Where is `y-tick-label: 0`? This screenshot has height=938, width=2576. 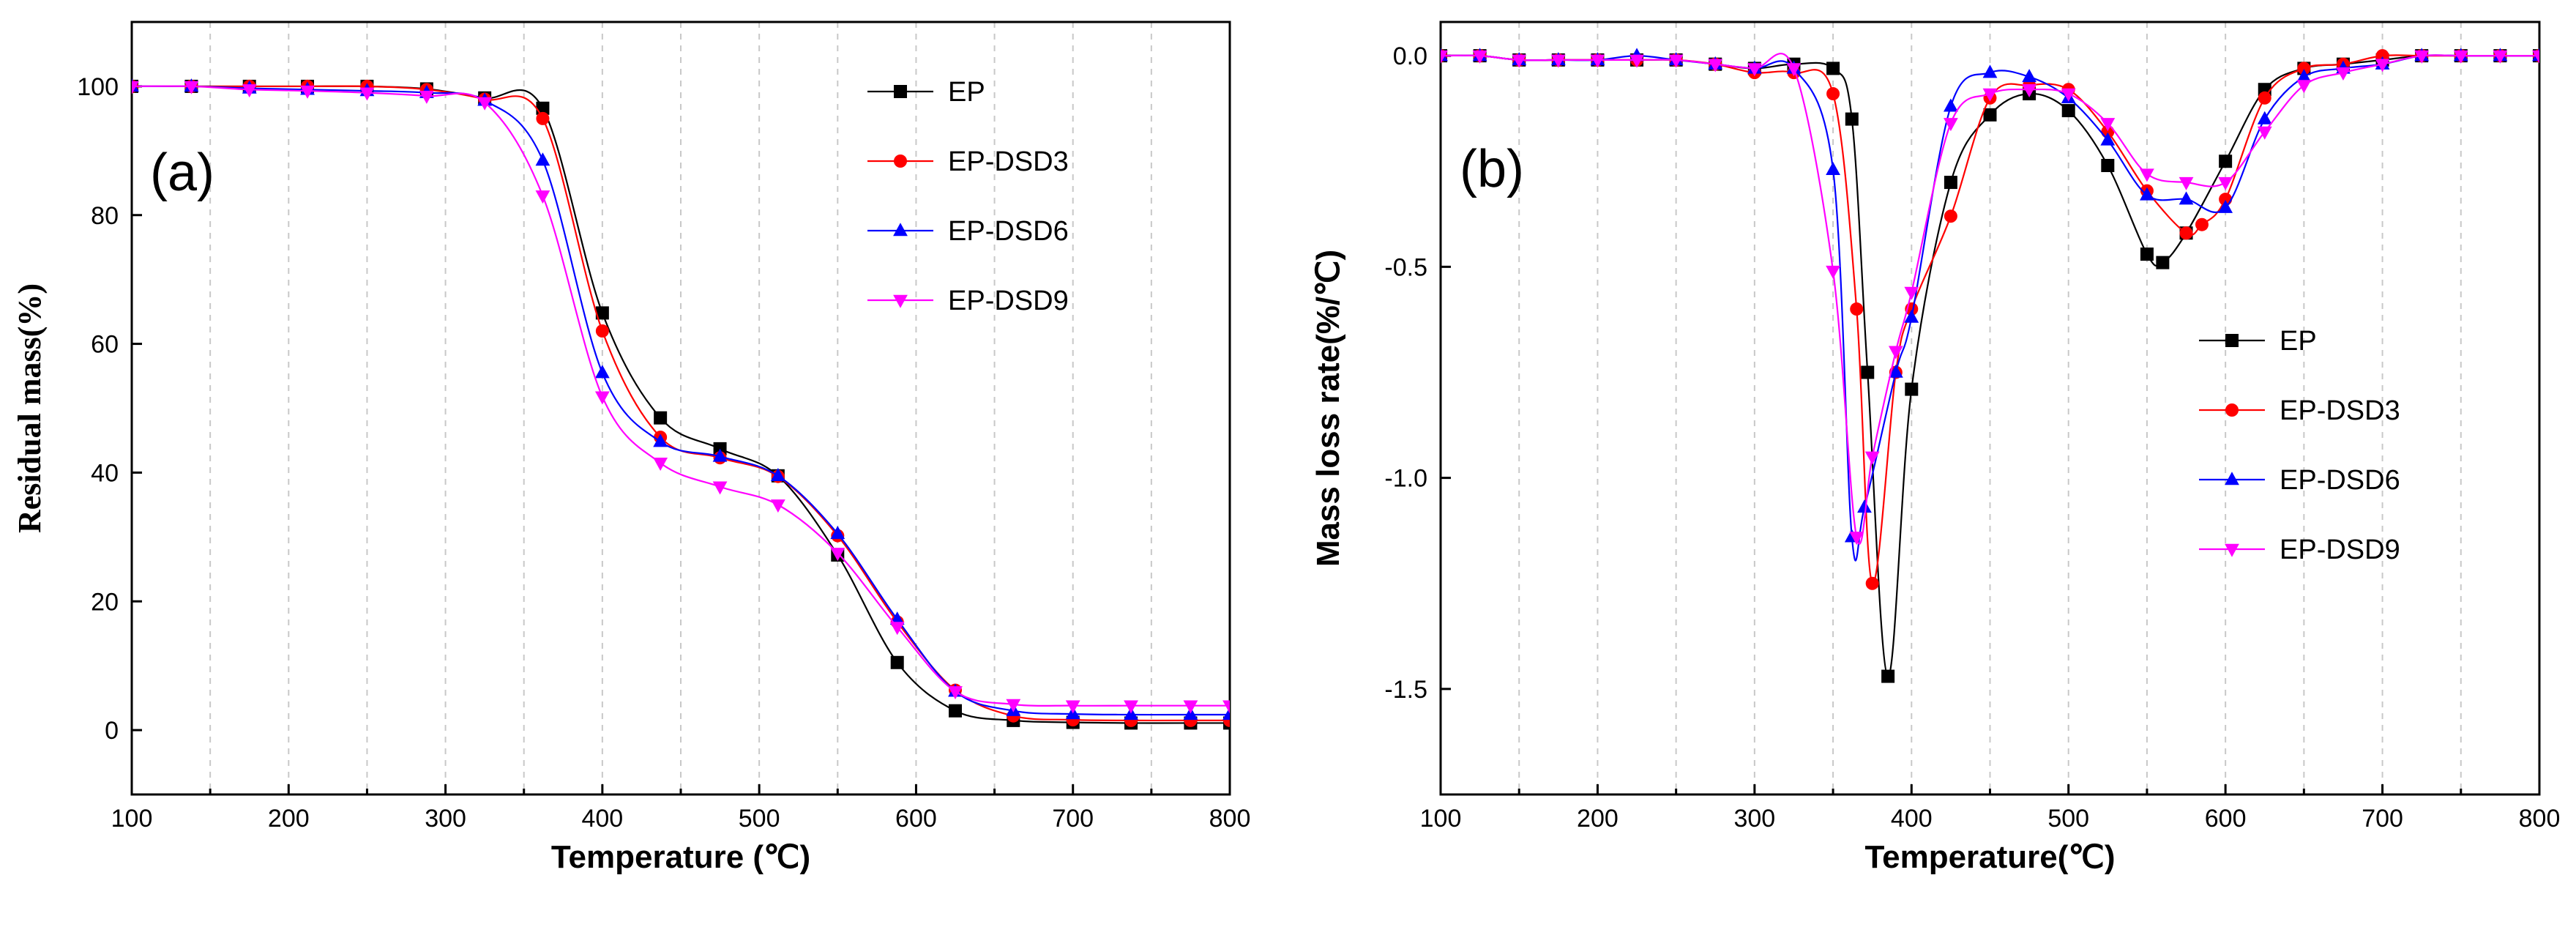 y-tick-label: 0 is located at coordinates (112, 731).